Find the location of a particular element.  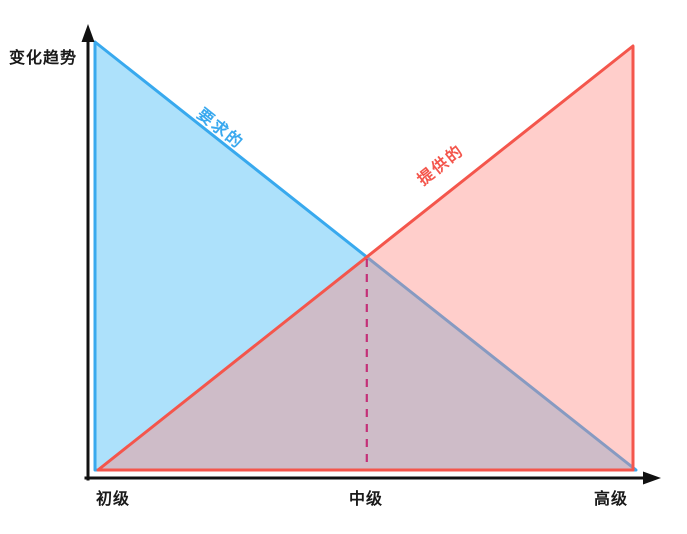

x-tick-intermediate: 中级 is located at coordinates (366, 498).